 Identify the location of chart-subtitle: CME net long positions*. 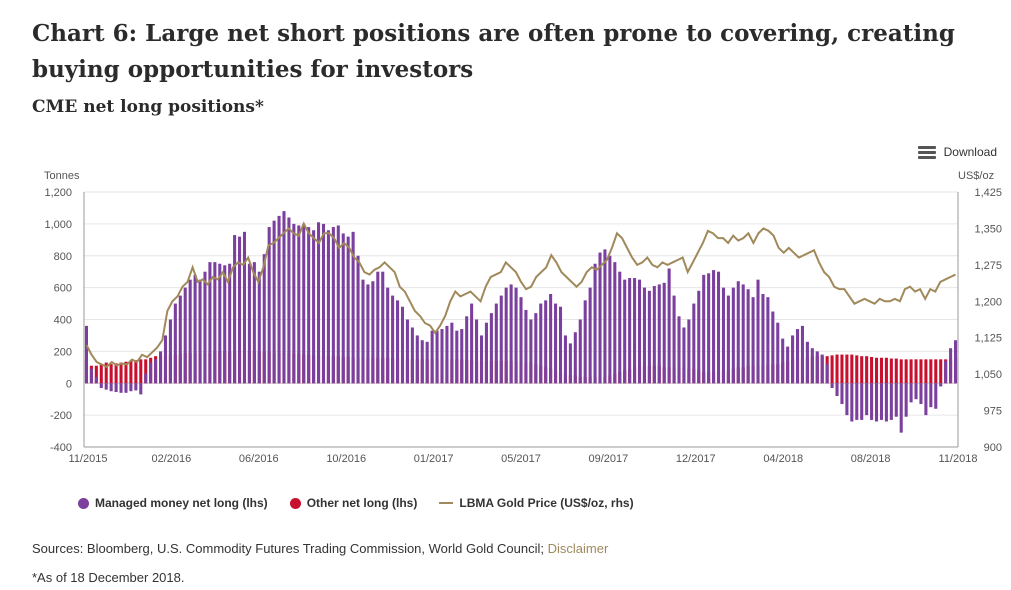
(148, 107).